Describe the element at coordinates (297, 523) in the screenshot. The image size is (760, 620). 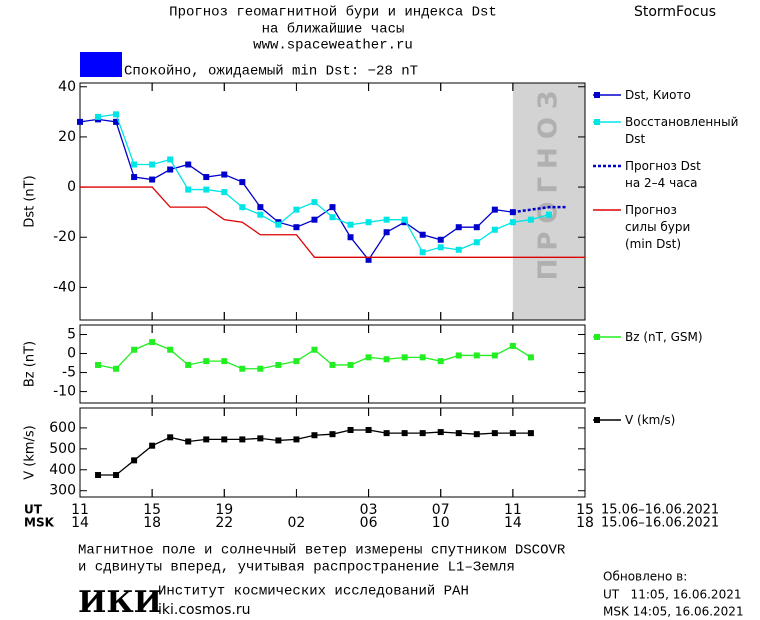
I see `x-tick-label: 02` at that location.